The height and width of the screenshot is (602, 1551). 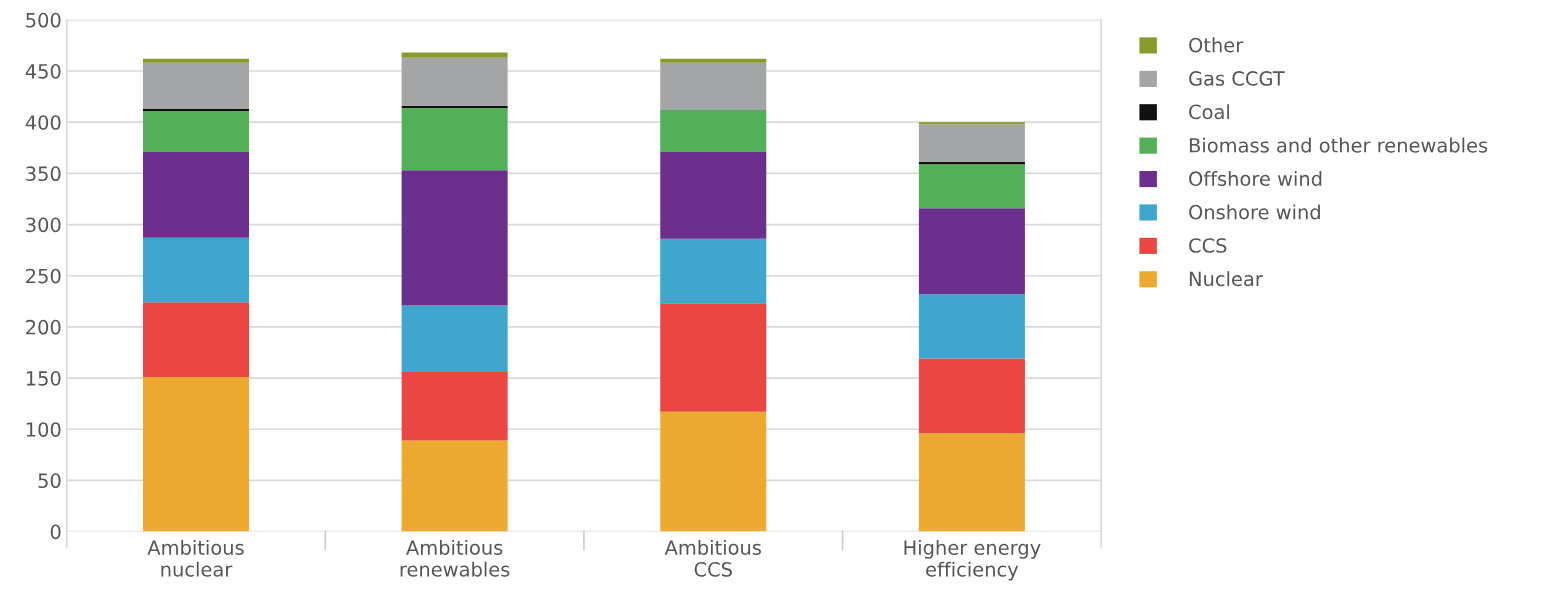 I want to click on y-tick-label: 250, so click(x=43, y=276).